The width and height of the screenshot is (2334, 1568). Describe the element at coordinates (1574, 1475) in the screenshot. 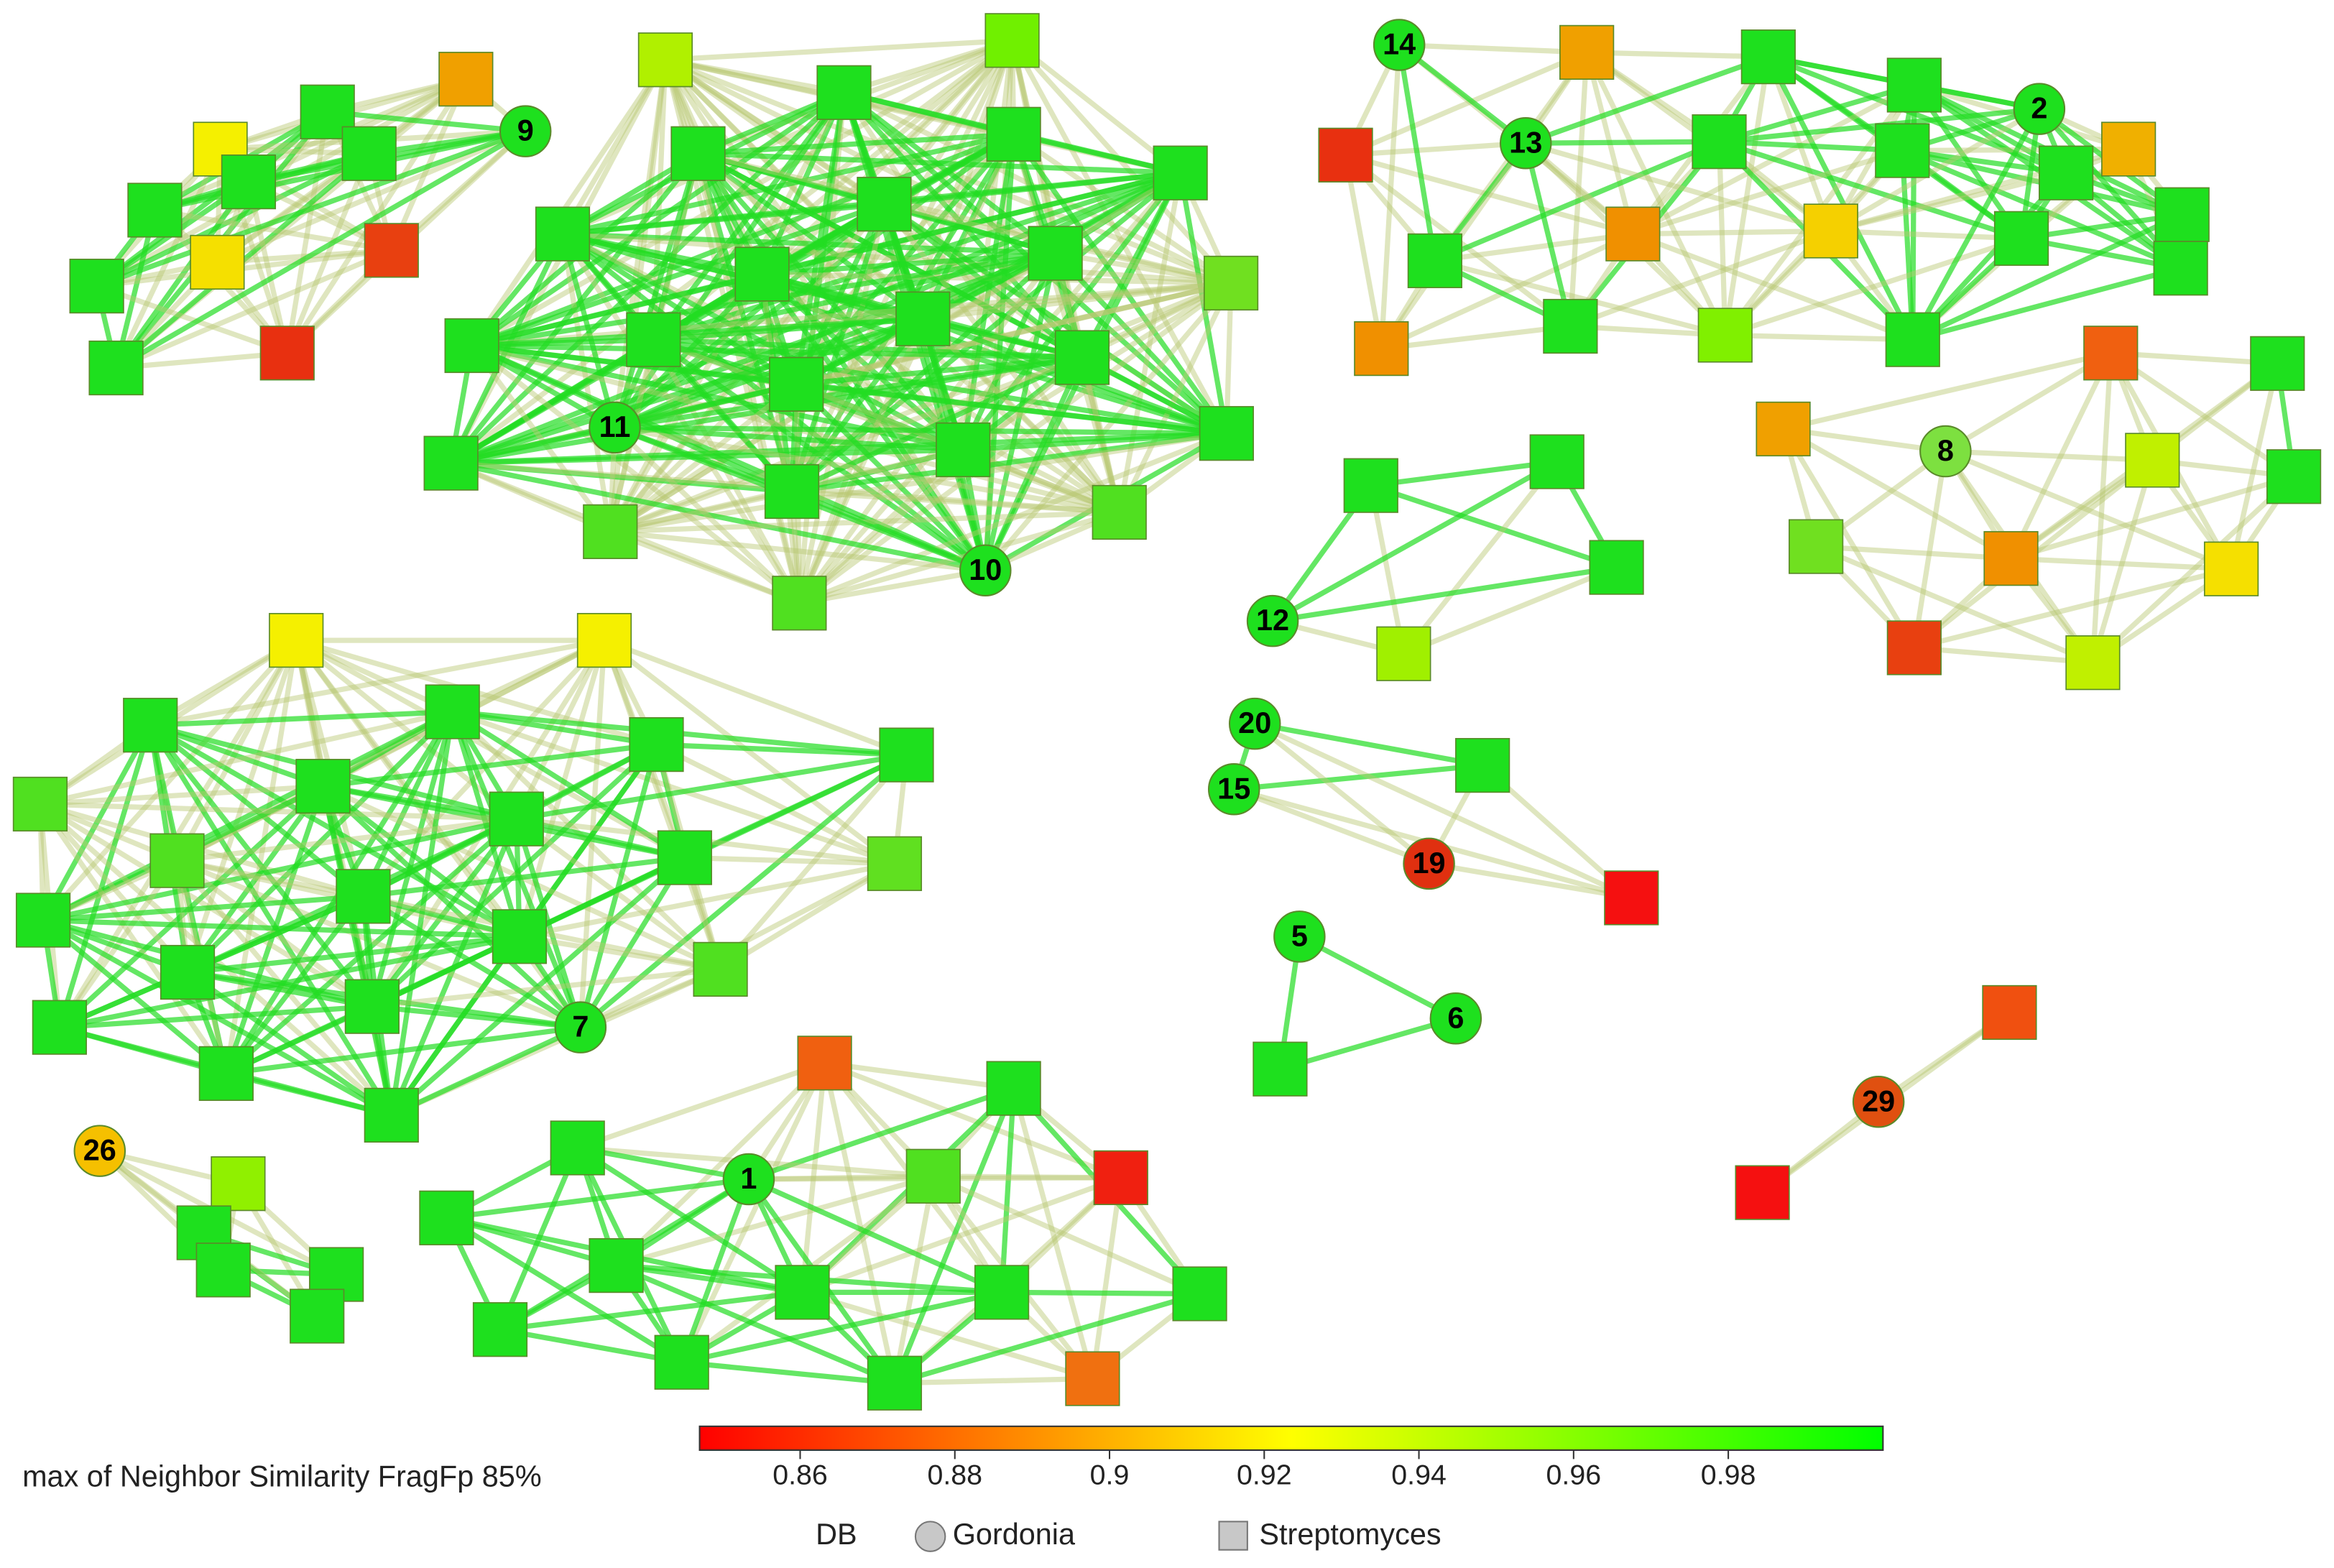

I see `colorbar-tick-label: 0.96` at that location.